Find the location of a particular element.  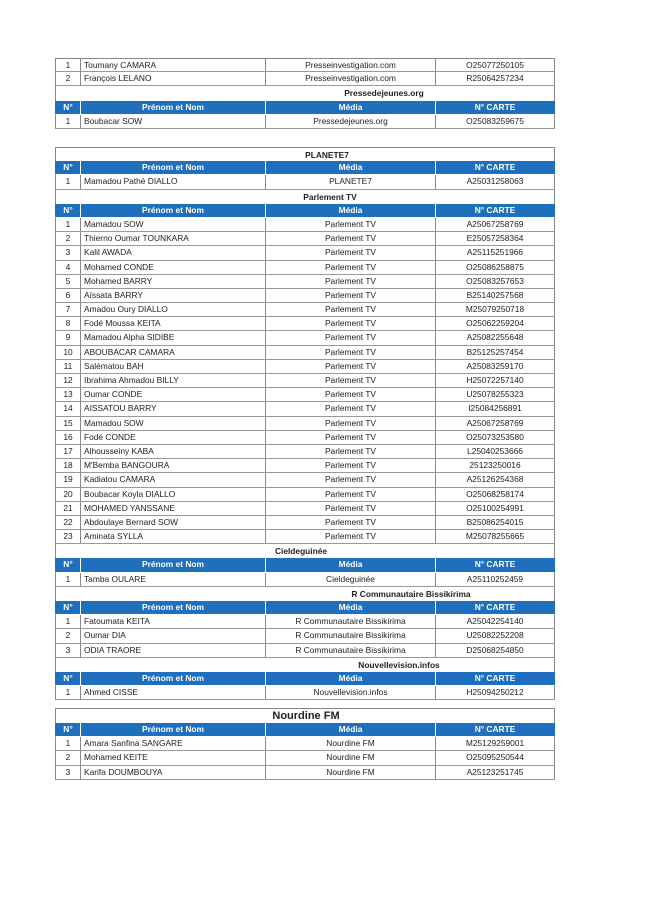

section-title: R Communautaire Bissikirima is located at coordinates (411, 593).